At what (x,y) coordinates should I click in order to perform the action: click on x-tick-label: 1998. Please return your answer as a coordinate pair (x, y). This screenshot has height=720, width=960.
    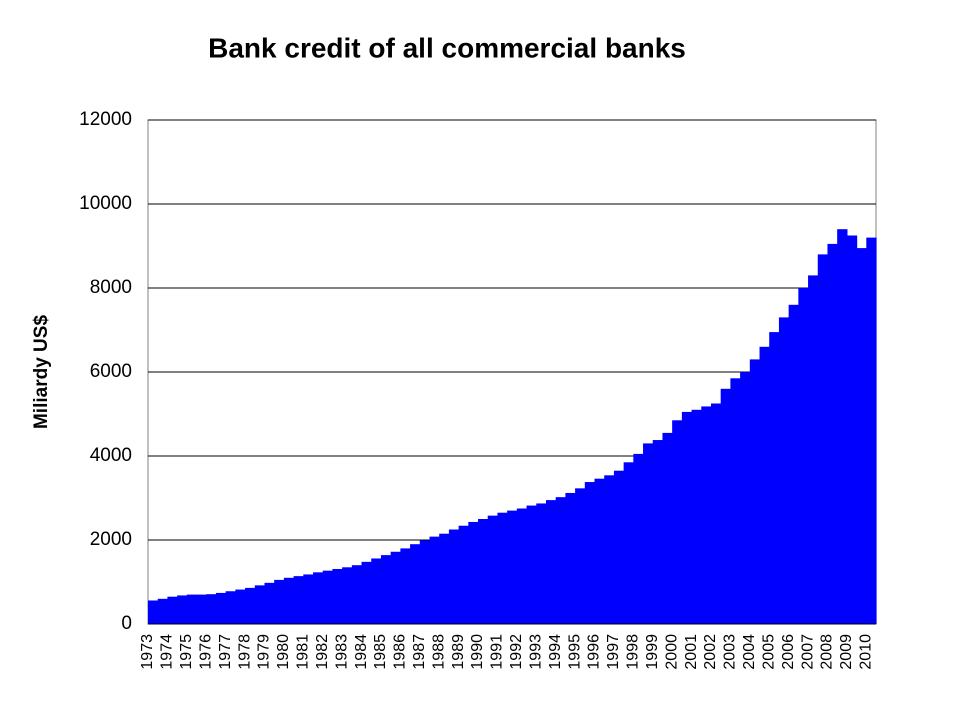
    Looking at the image, I should click on (633, 652).